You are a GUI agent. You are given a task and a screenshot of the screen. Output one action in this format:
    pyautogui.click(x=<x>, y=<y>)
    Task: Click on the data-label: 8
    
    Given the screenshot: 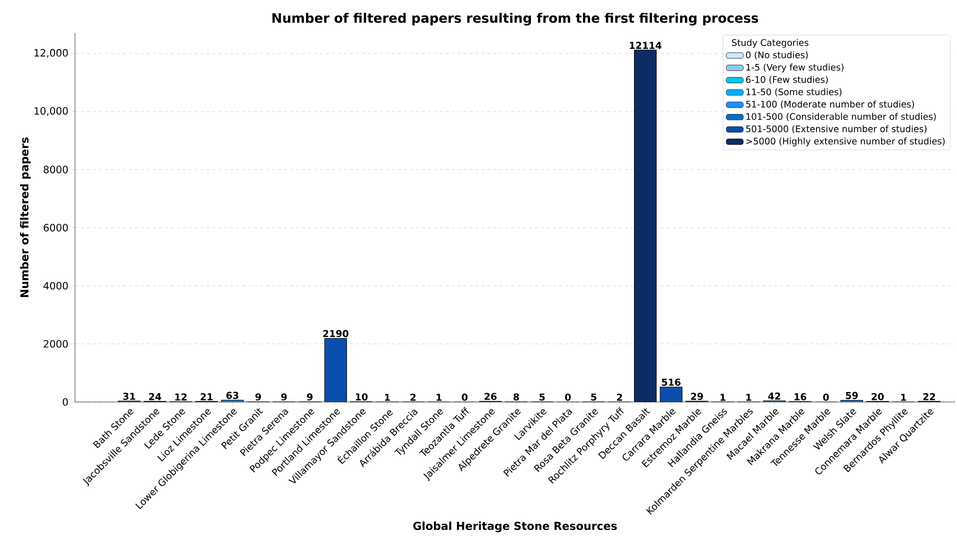 What is the action you would take?
    pyautogui.click(x=517, y=397)
    